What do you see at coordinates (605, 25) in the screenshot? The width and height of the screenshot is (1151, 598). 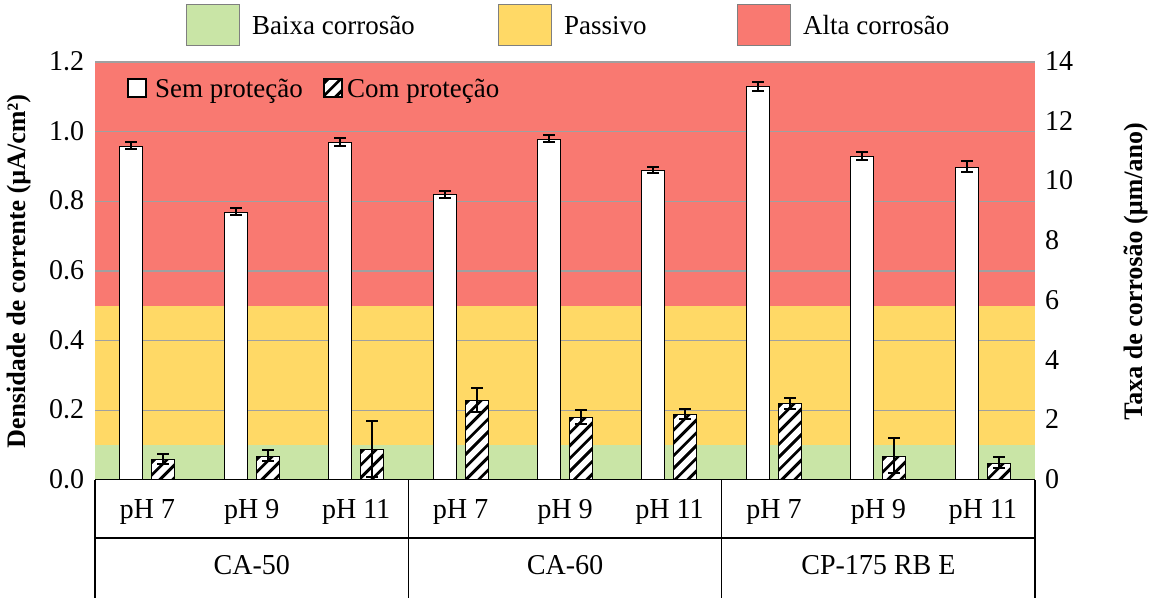 I see `legend-label-passivo: Passivo` at bounding box center [605, 25].